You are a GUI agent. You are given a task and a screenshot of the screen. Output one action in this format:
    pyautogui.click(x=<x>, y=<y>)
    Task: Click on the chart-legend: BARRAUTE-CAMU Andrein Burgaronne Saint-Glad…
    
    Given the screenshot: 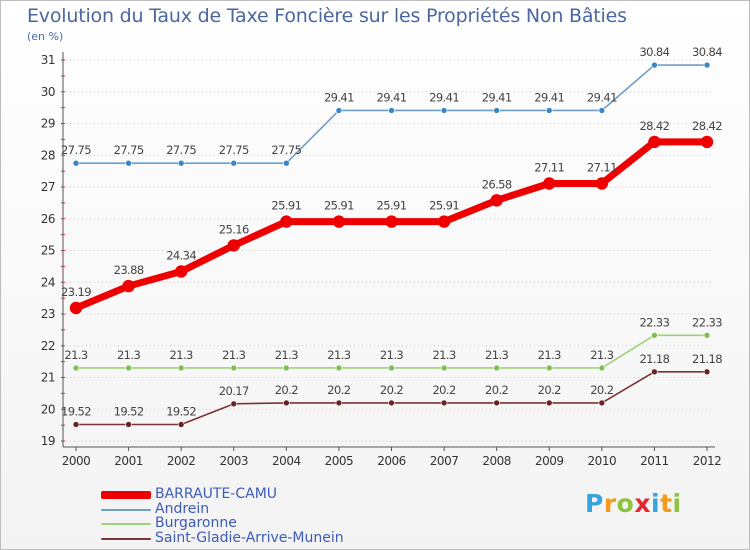 What is the action you would take?
    pyautogui.click(x=251, y=516)
    